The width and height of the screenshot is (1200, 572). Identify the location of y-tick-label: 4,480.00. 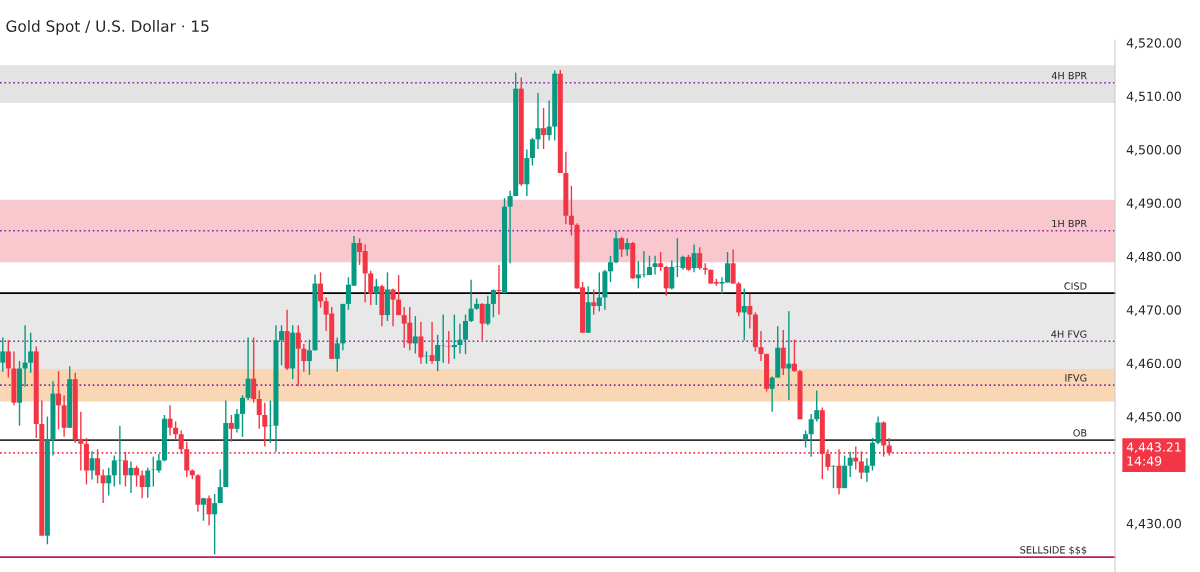
(1153, 257).